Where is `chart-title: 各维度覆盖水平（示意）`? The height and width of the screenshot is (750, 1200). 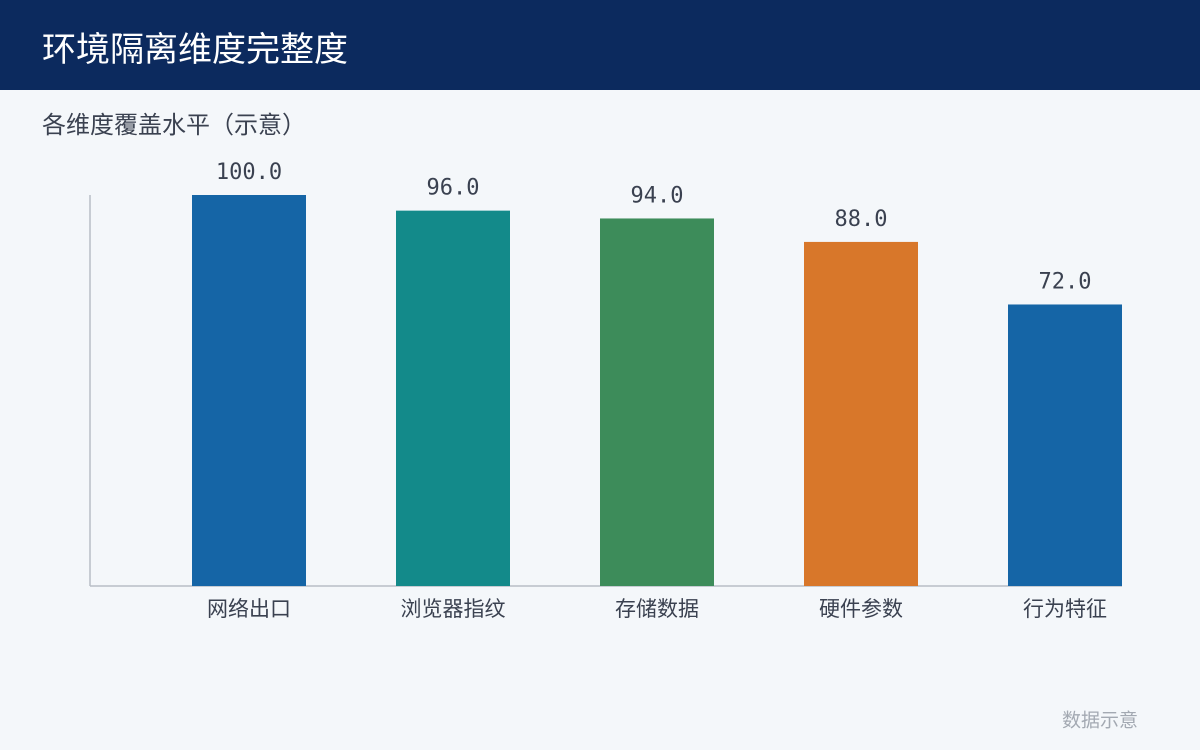
chart-title: 各维度覆盖水平（示意） is located at coordinates (174, 125).